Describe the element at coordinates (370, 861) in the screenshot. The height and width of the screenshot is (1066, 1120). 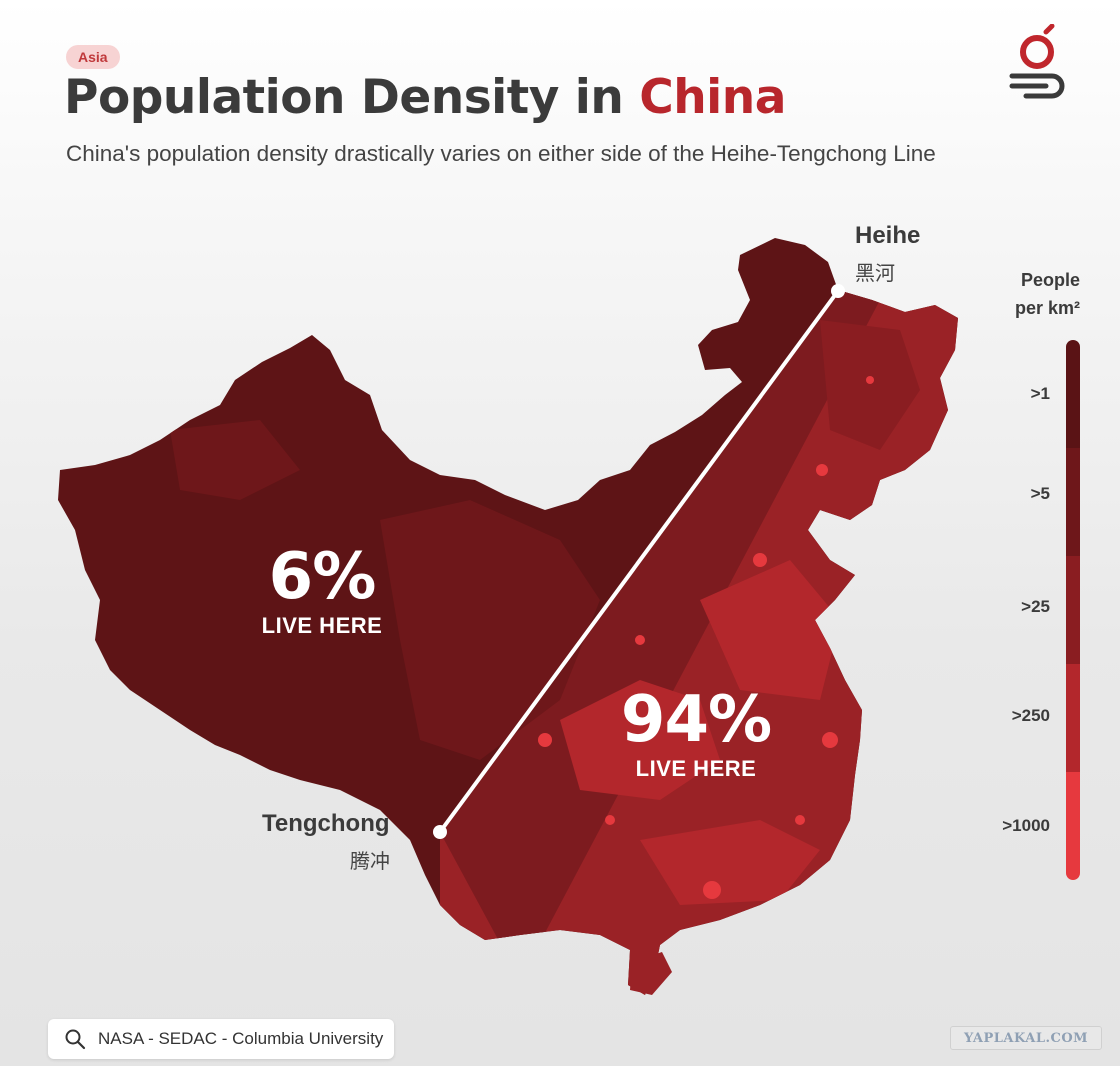
I see `tengchong-chinese-label: 腾冲` at that location.